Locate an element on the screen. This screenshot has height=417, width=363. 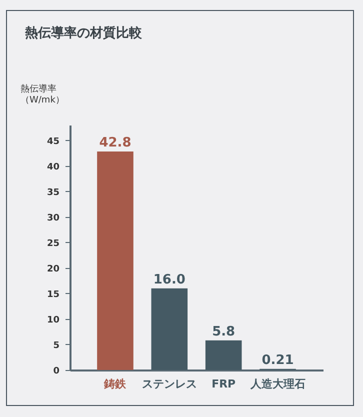
x-tick-label: ステンレス is located at coordinates (169, 384).